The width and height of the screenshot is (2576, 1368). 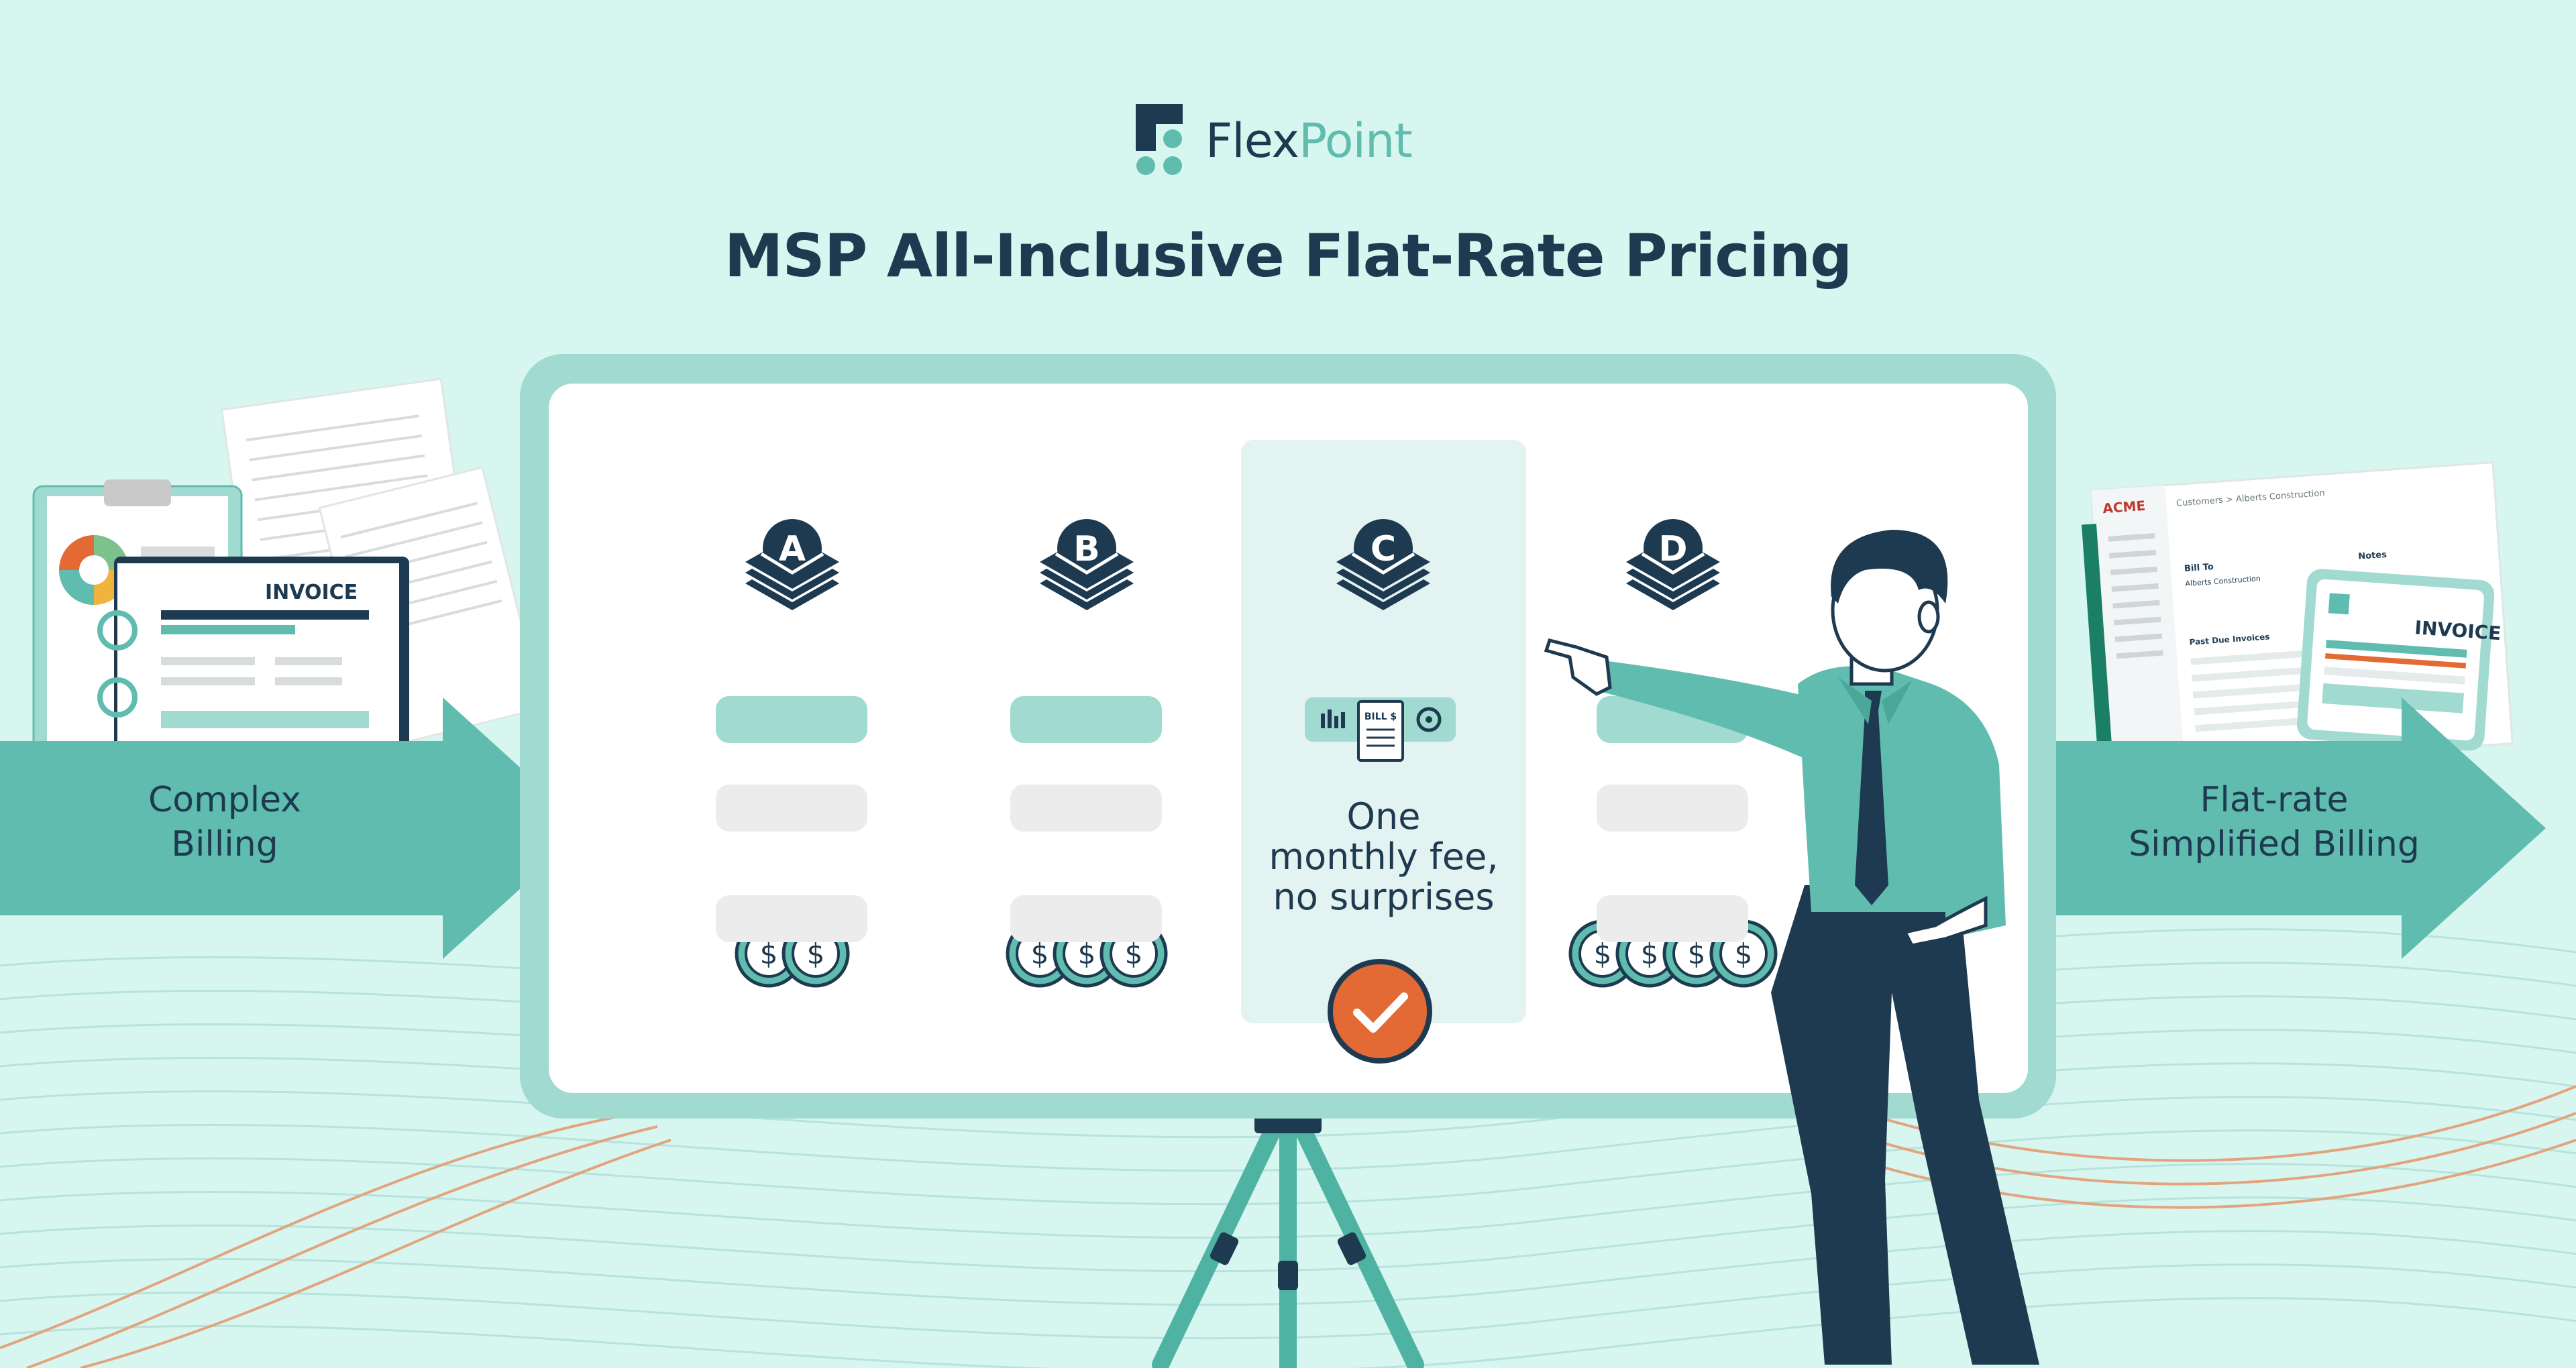 I want to click on flexpoint-logo-icon, so click(x=1159, y=139).